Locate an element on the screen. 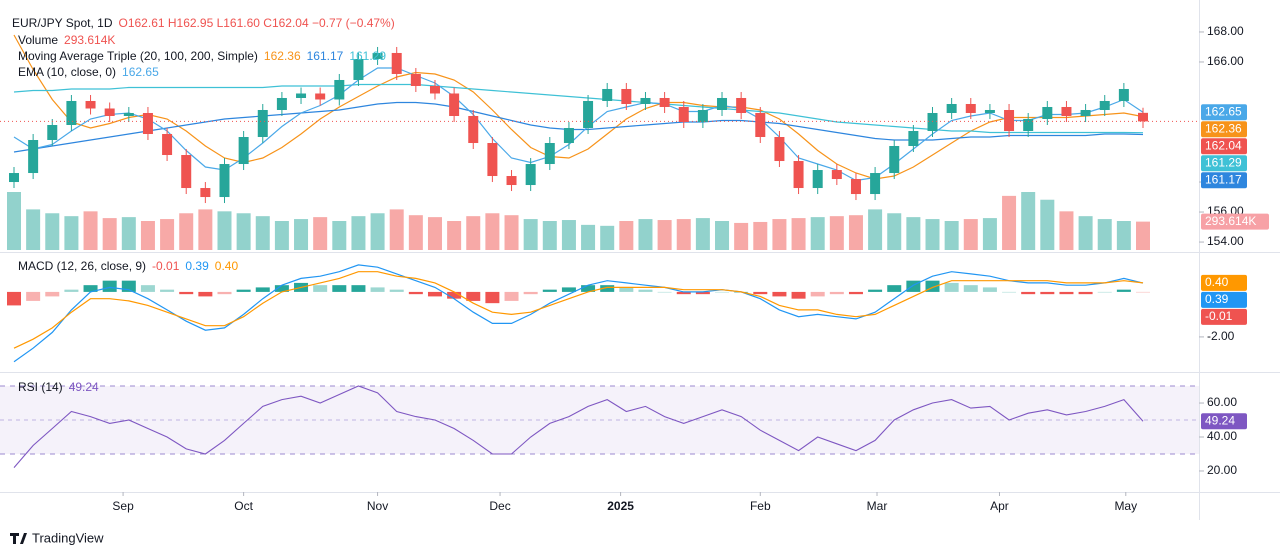 The image size is (1280, 555). value-badge-label: 0.40 is located at coordinates (1217, 282).